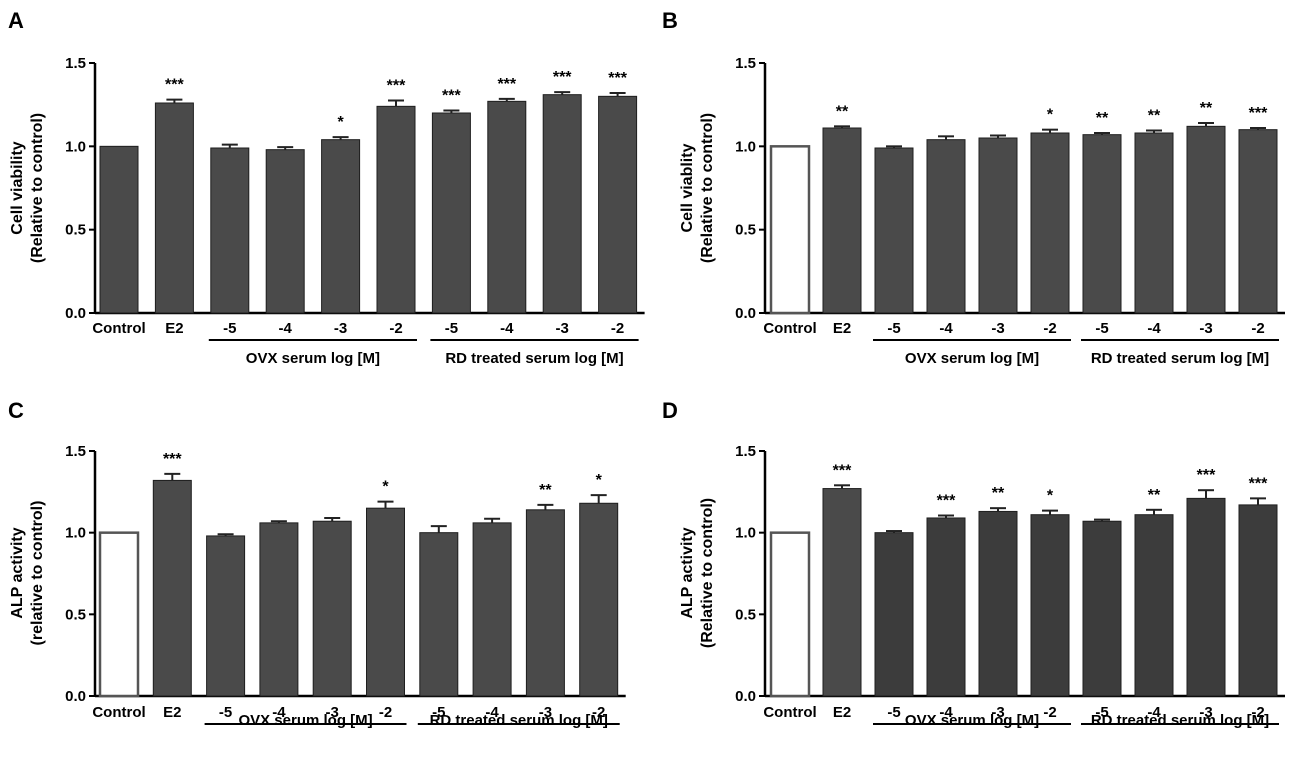 The height and width of the screenshot is (770, 1311). What do you see at coordinates (396, 86) in the screenshot?
I see `significance-label-5: ***` at bounding box center [396, 86].